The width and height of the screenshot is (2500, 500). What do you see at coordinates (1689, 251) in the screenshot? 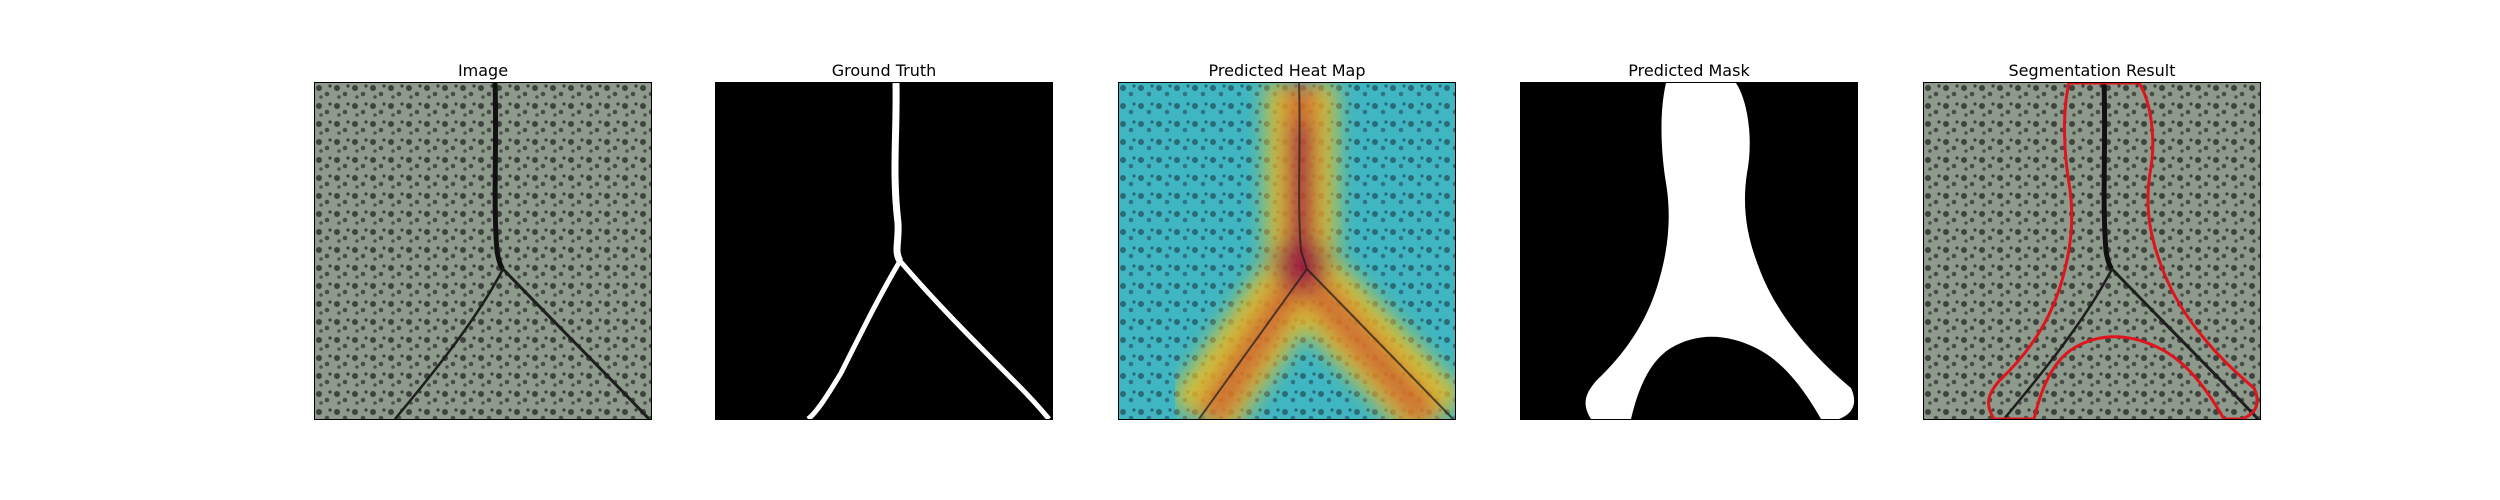
I see `predicted-mask` at bounding box center [1689, 251].